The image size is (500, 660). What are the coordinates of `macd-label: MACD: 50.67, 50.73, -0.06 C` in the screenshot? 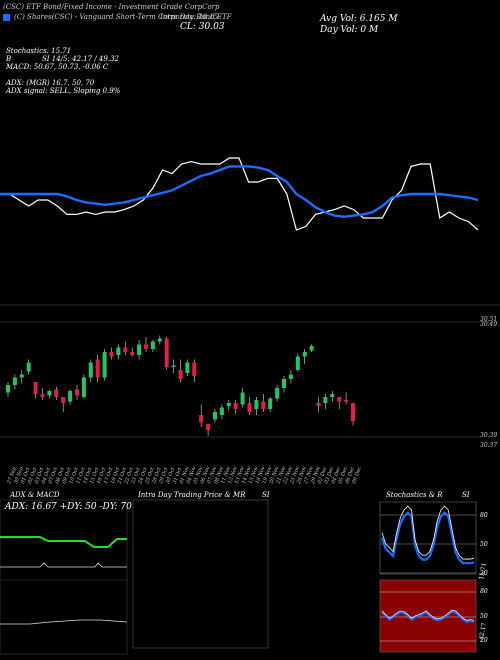 It's located at (57, 67).